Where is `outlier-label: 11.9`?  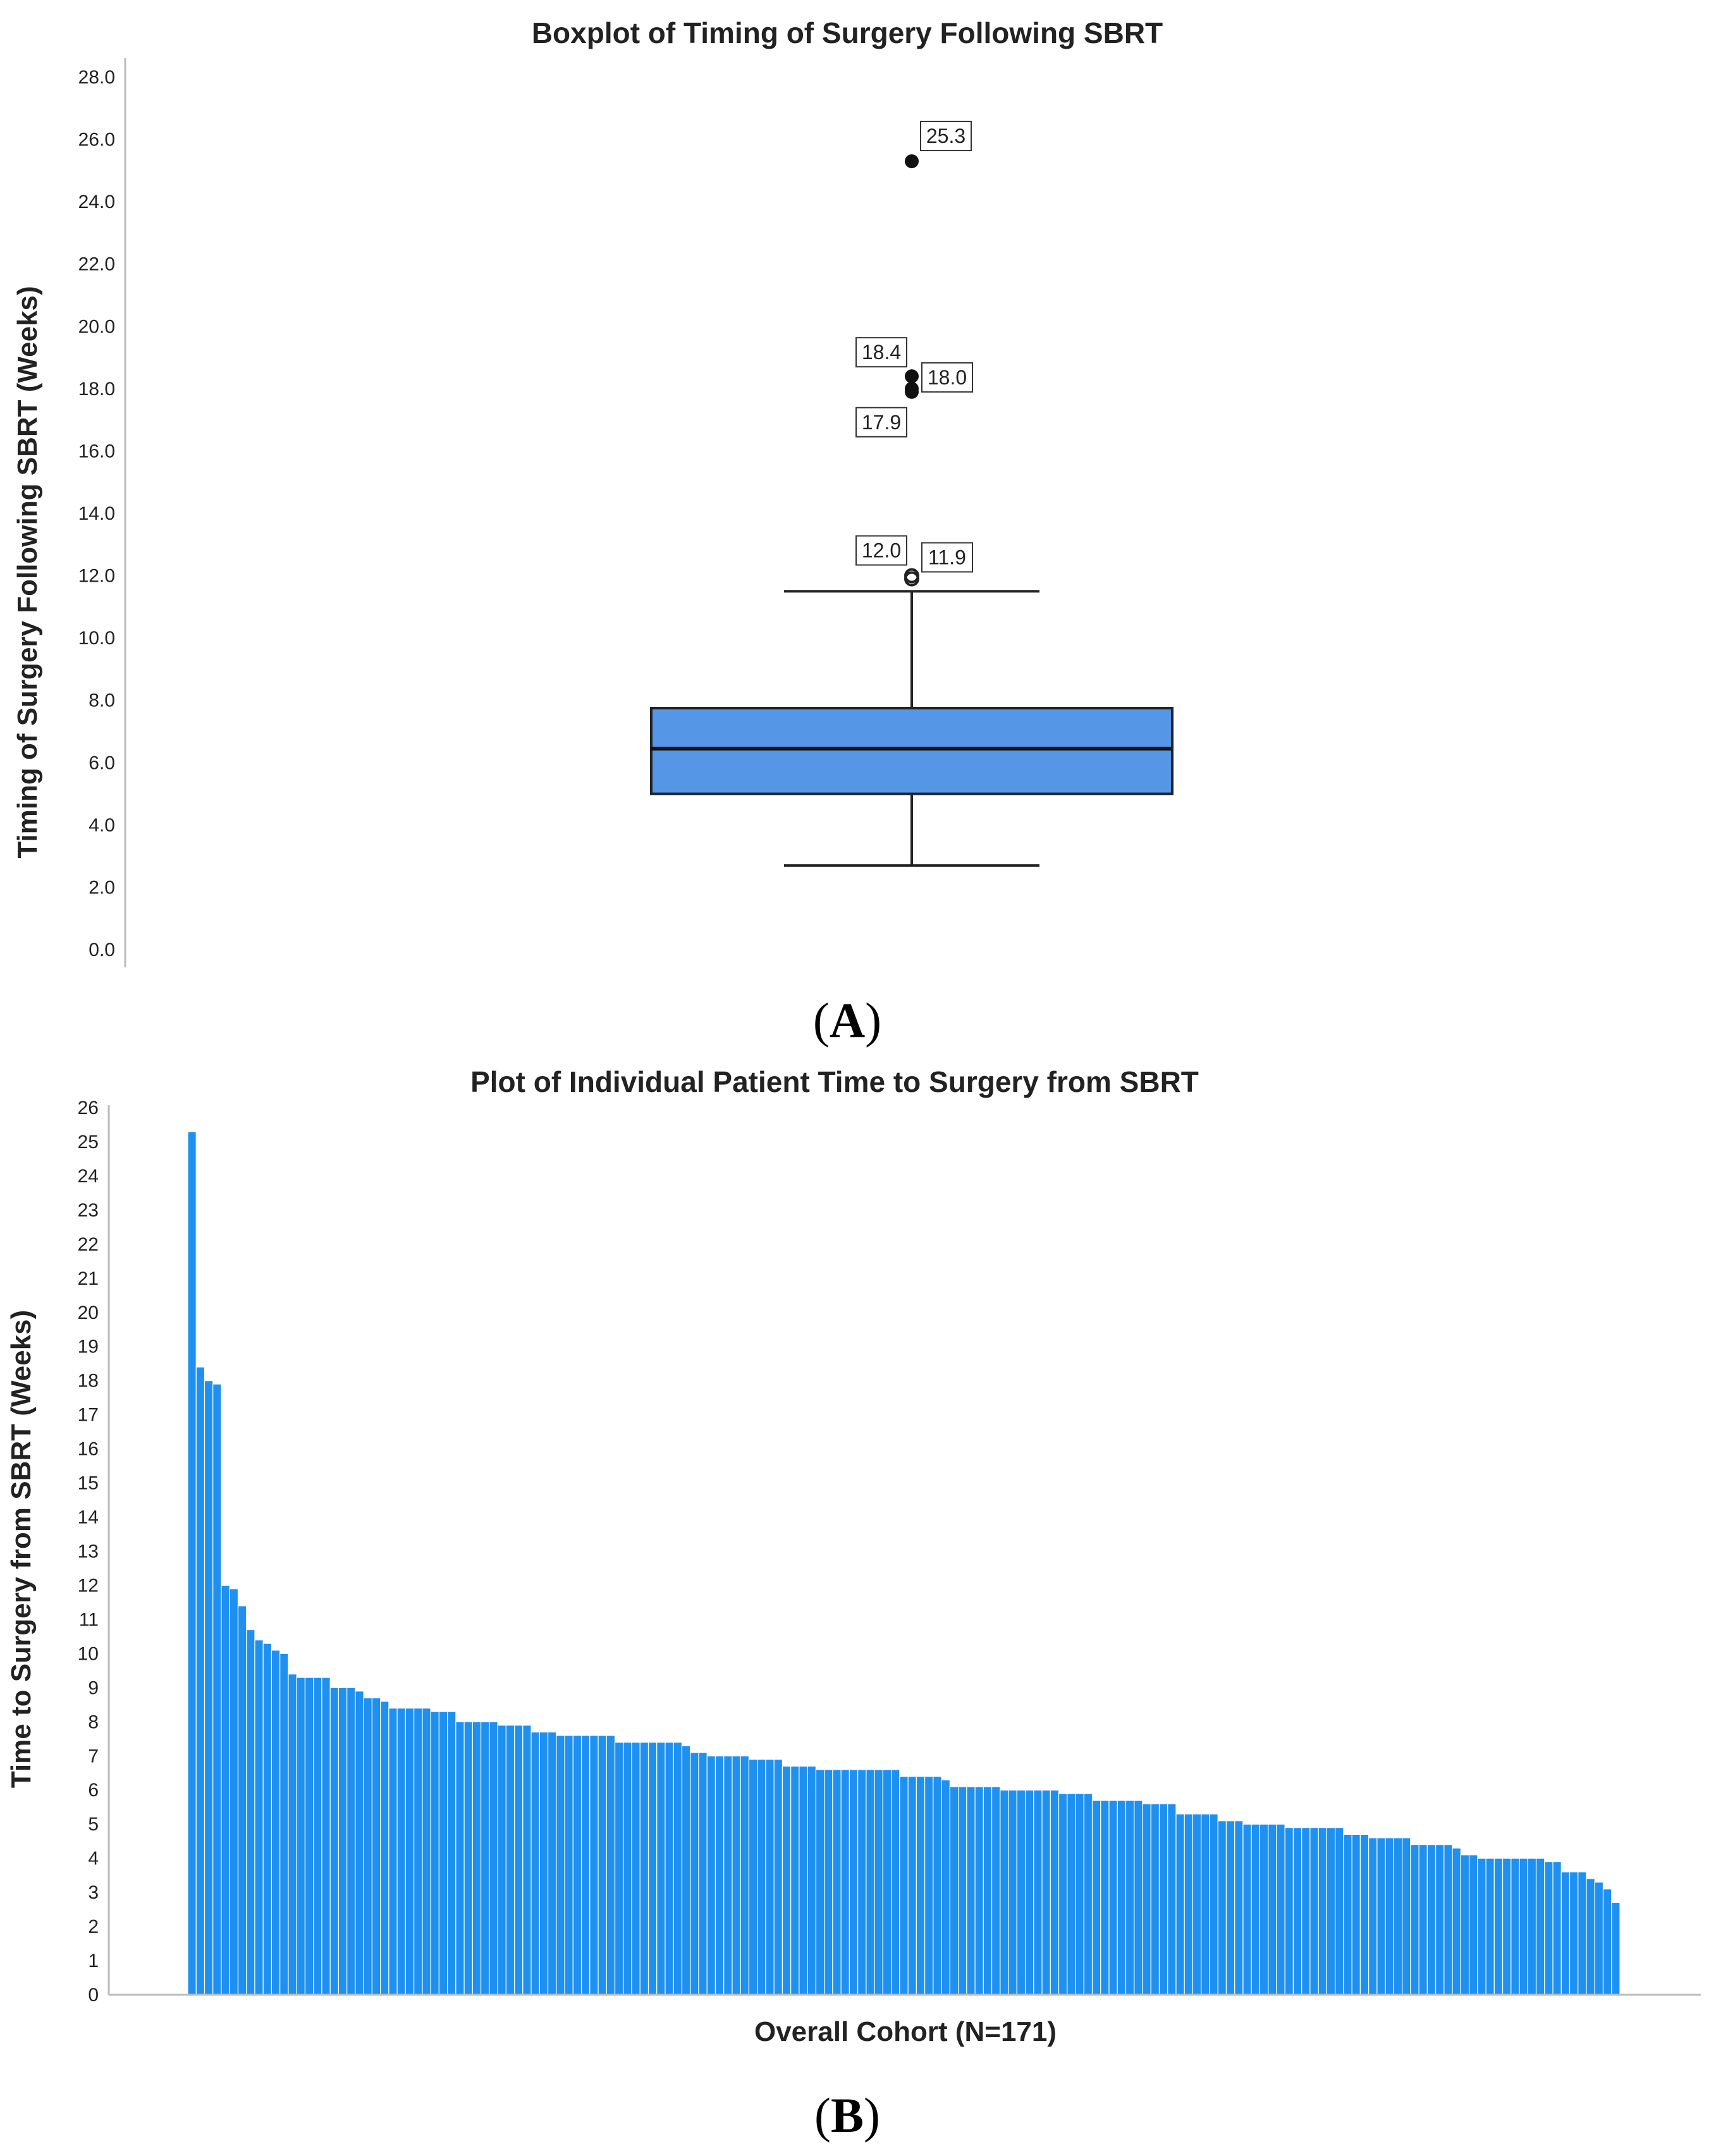 outlier-label: 11.9 is located at coordinates (947, 557).